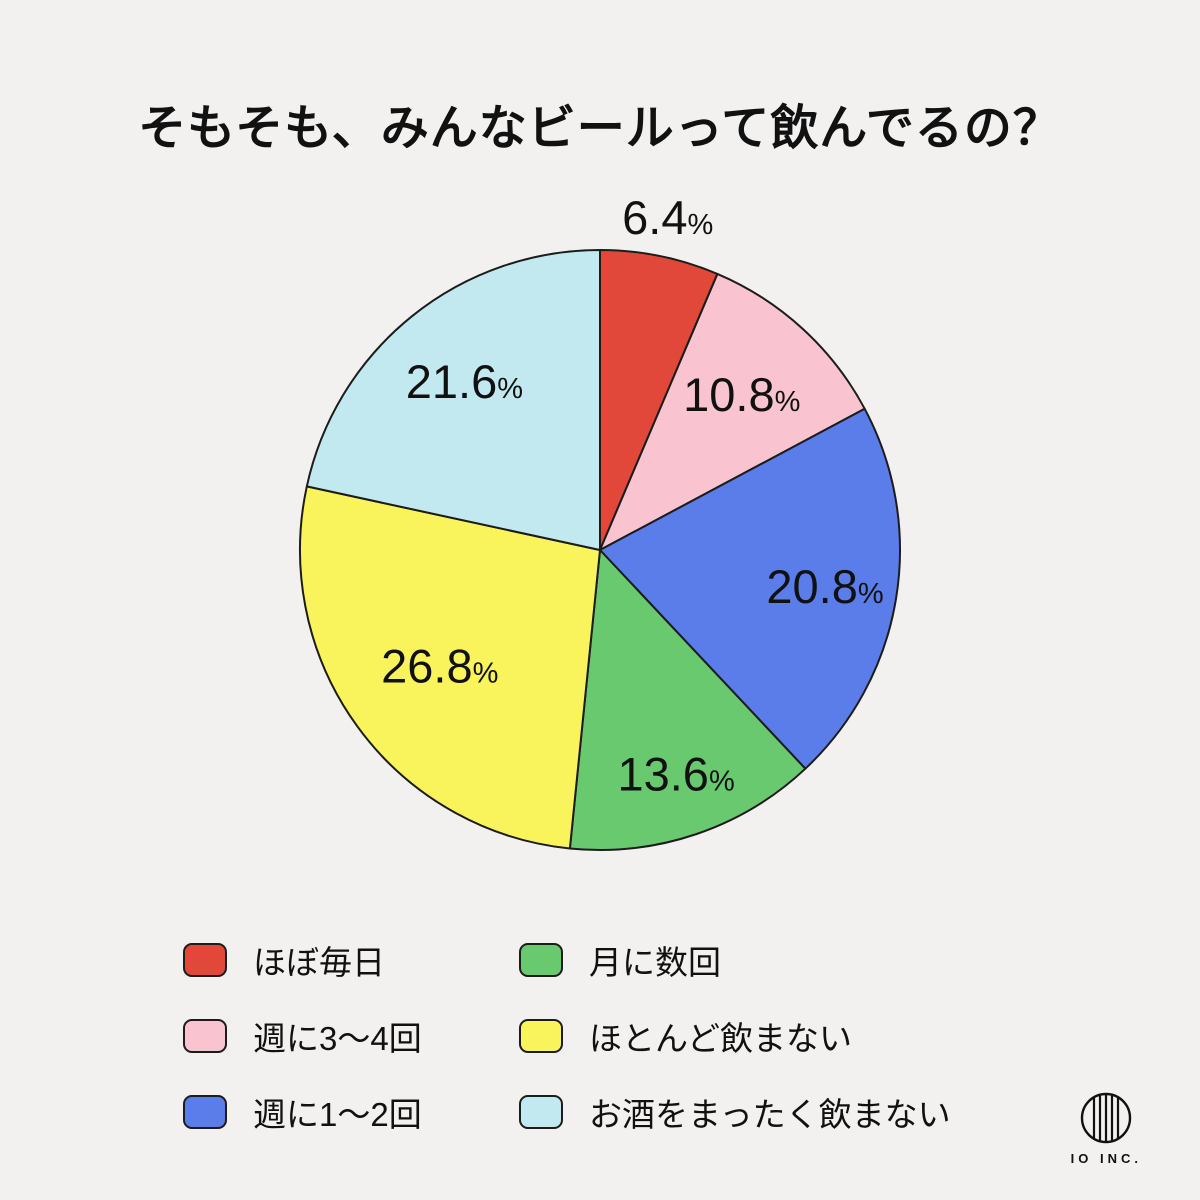 Image resolution: width=1200 pixels, height=1200 pixels. Describe the element at coordinates (721, 1038) in the screenshot. I see `legend-label: ほとんど飲まない` at that location.